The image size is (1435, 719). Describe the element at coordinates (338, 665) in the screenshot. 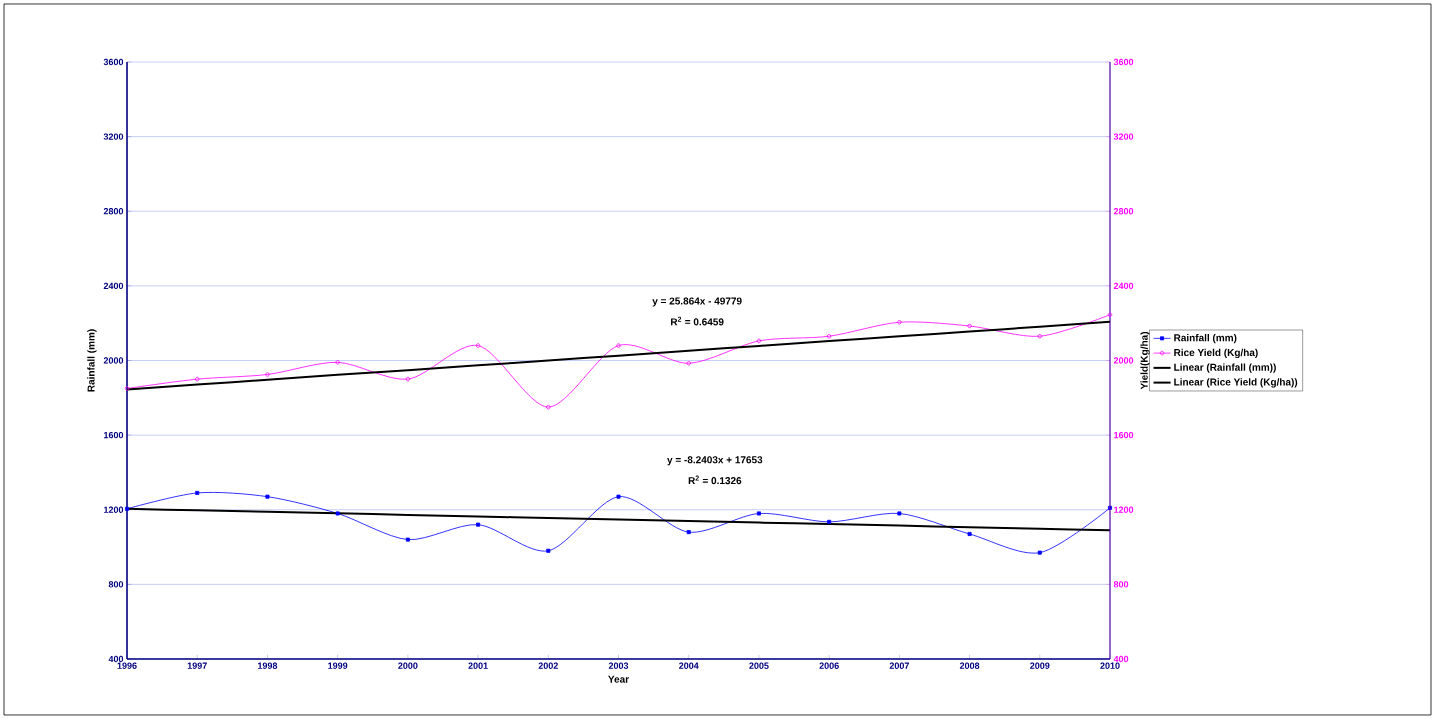

I see `x-tick-label: 1999` at that location.